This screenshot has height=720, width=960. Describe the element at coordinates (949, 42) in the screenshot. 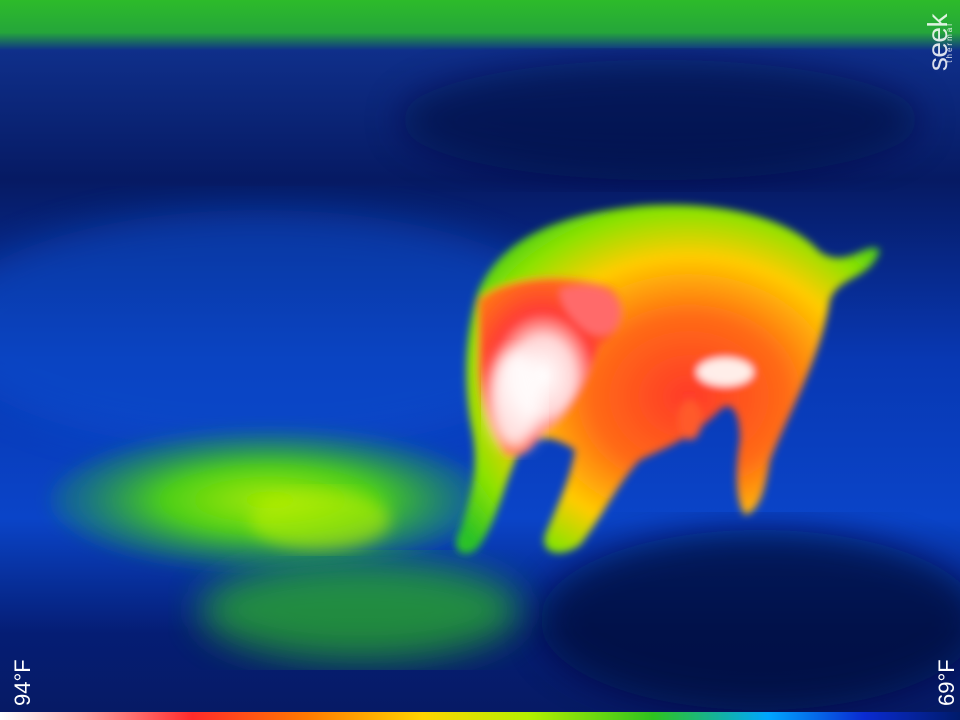

I see `brand-logo-subtext: thermal` at that location.